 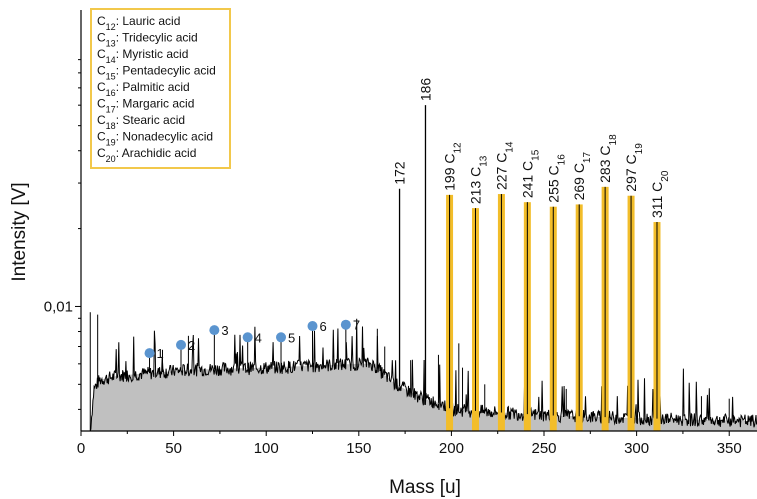 I want to click on highlight-peak-label: 283 C18, so click(x=608, y=158).